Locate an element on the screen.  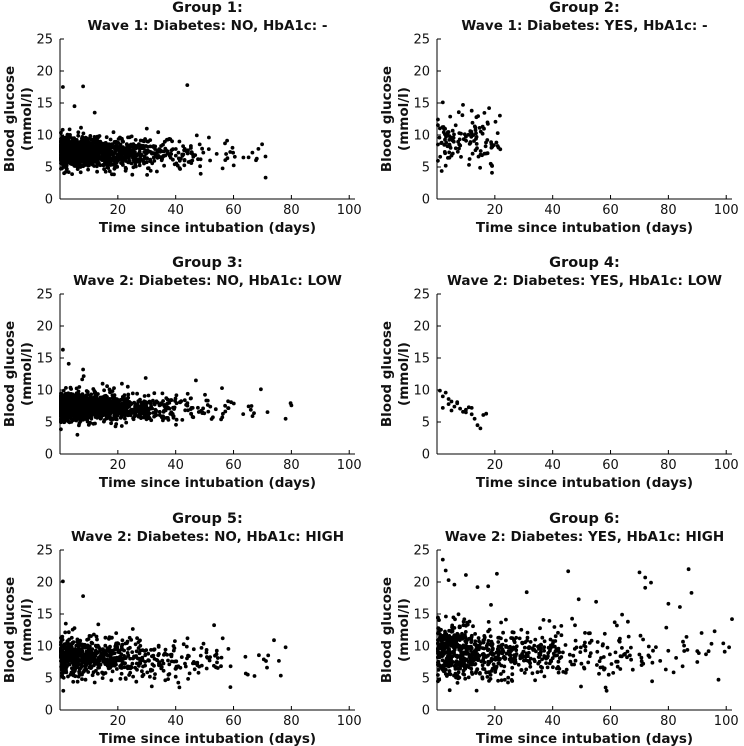
x-tick-label: 40 is located at coordinates (552, 465).